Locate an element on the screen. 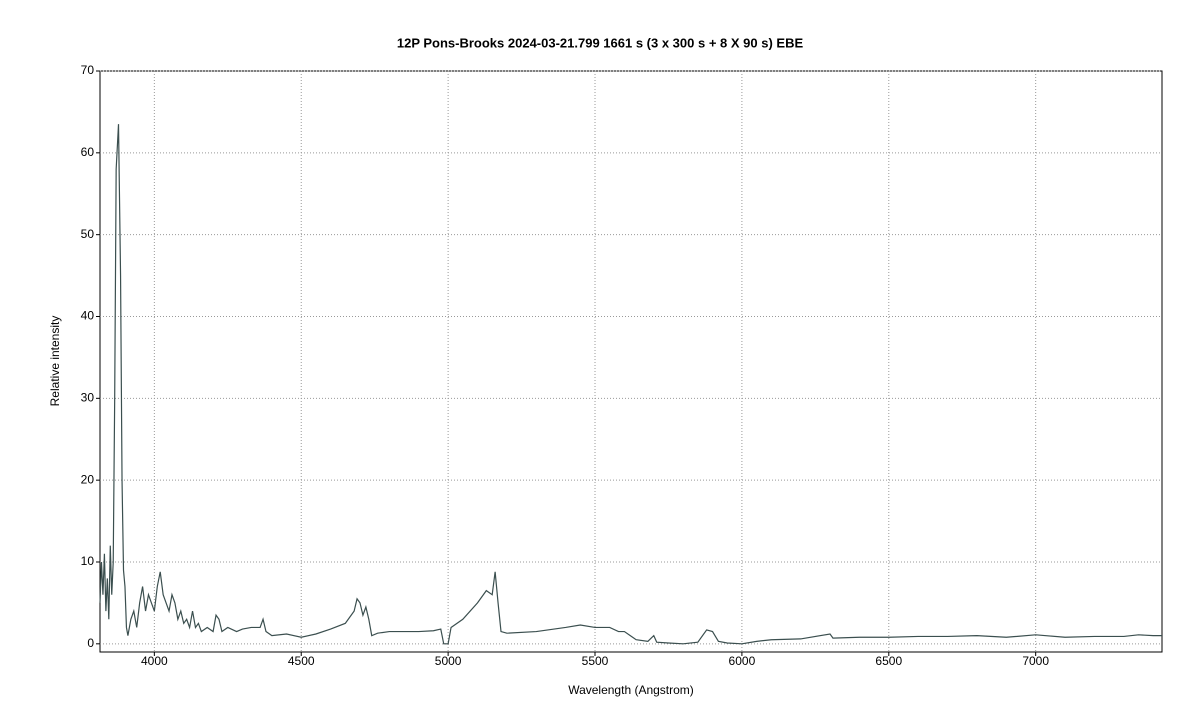  x-tick-label: 5500 is located at coordinates (595, 661).